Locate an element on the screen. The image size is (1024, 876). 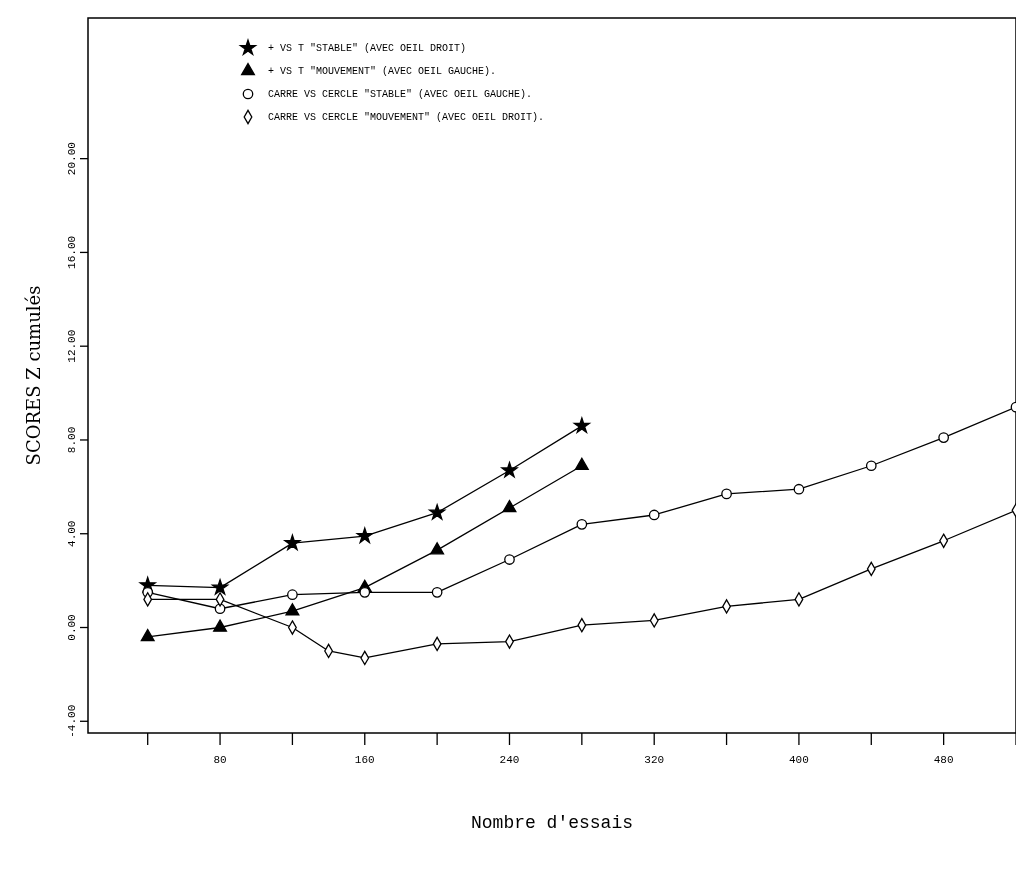
legend-label: CARRE VS CERCLE "STABLE" (AVEC OEIL GAUCHE). is located at coordinates (400, 94).